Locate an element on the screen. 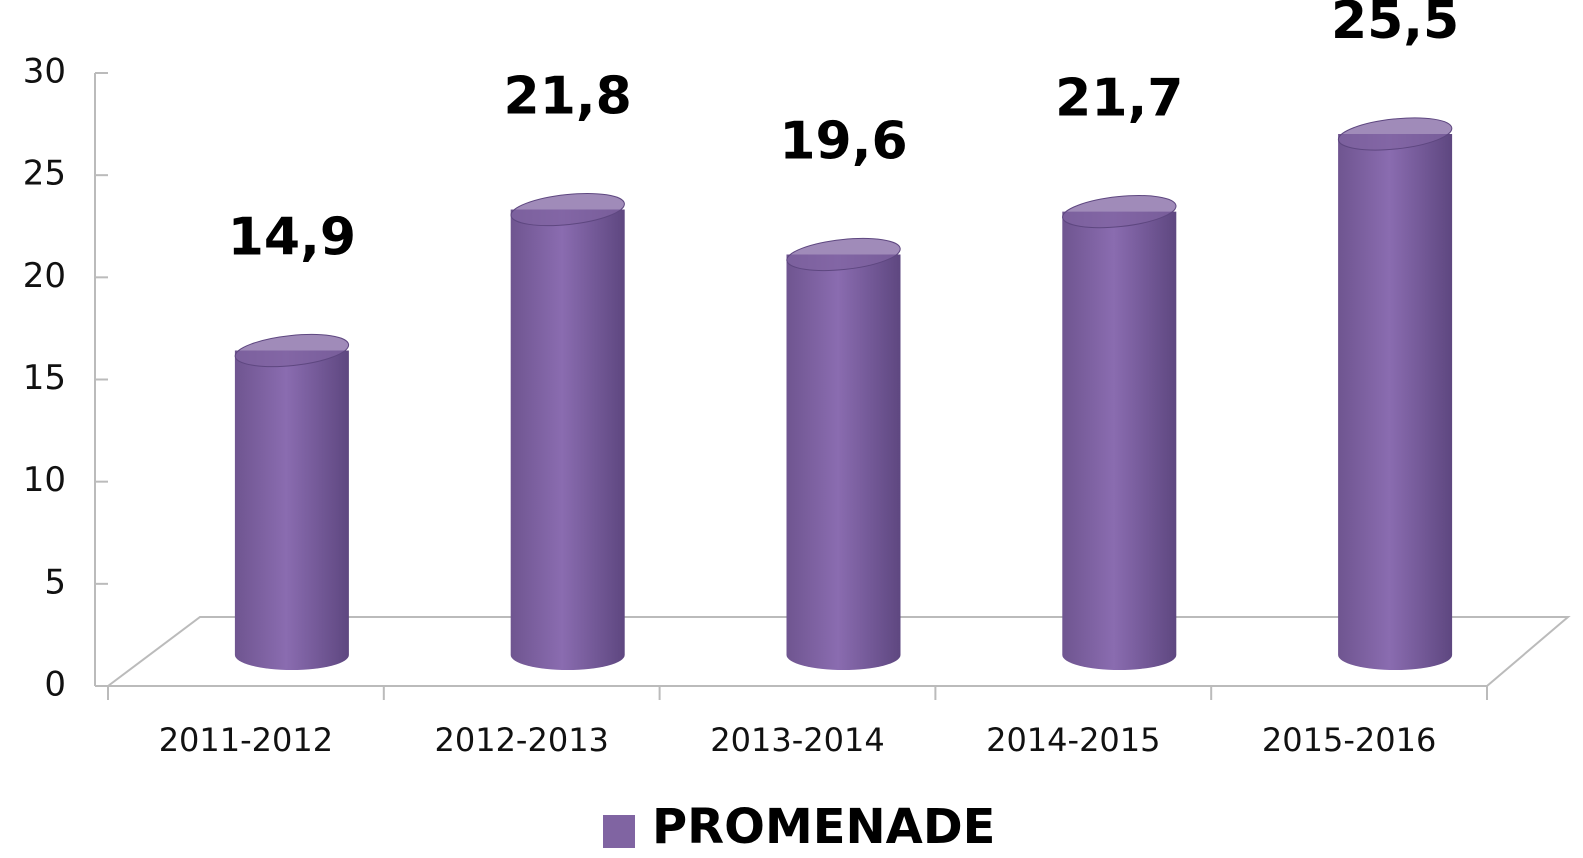 Image resolution: width=1583 pixels, height=858 pixels. value-label: 14,9 is located at coordinates (292, 238).